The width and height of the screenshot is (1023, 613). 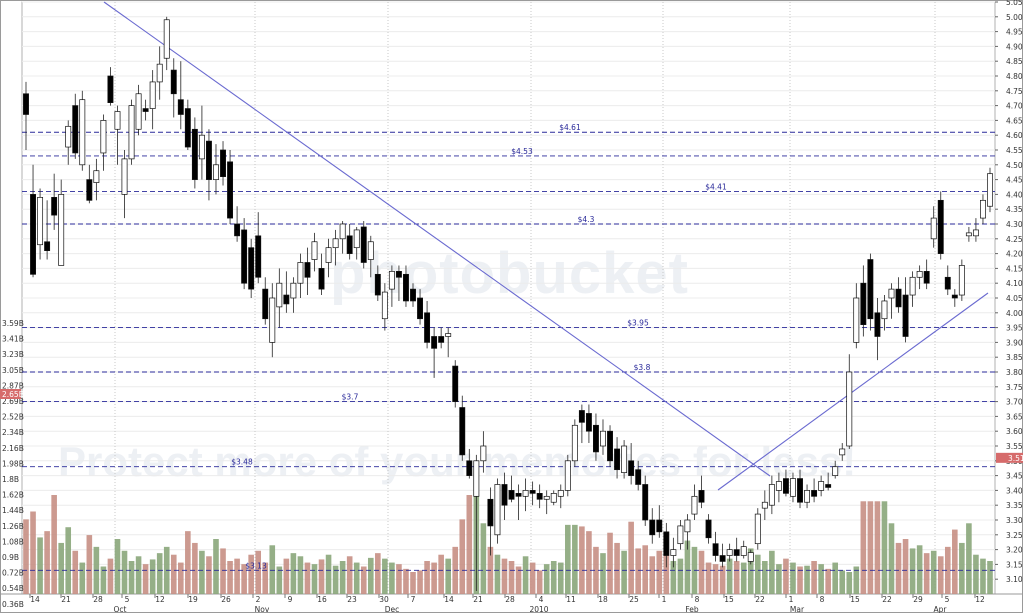 What do you see at coordinates (1014, 476) in the screenshot?
I see `price-tick-label: 3.45` at bounding box center [1014, 476].